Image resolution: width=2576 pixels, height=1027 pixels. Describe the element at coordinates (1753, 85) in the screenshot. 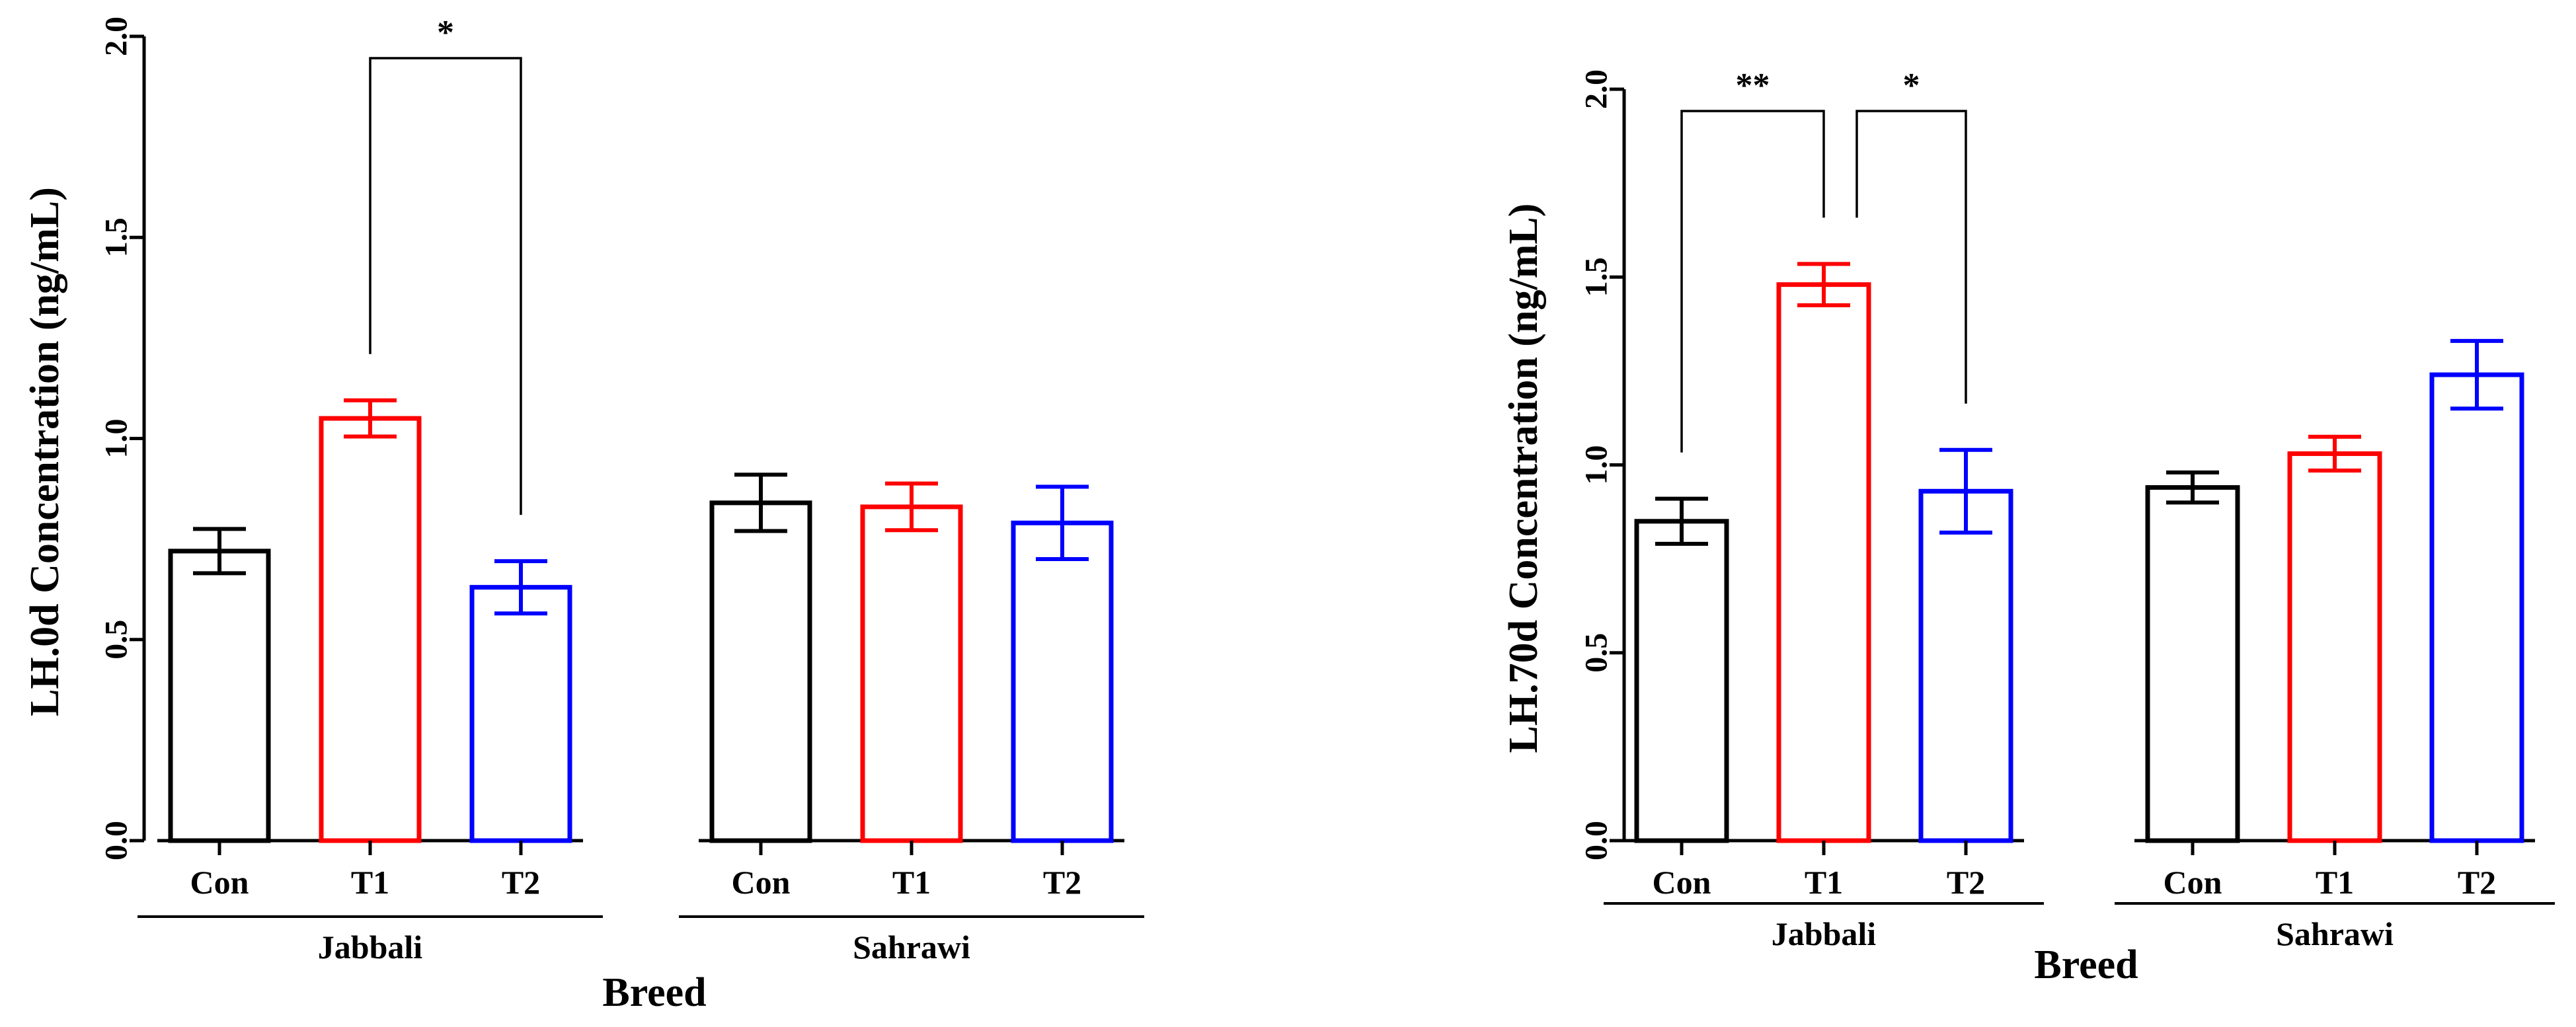

I see `significance-label: **` at that location.